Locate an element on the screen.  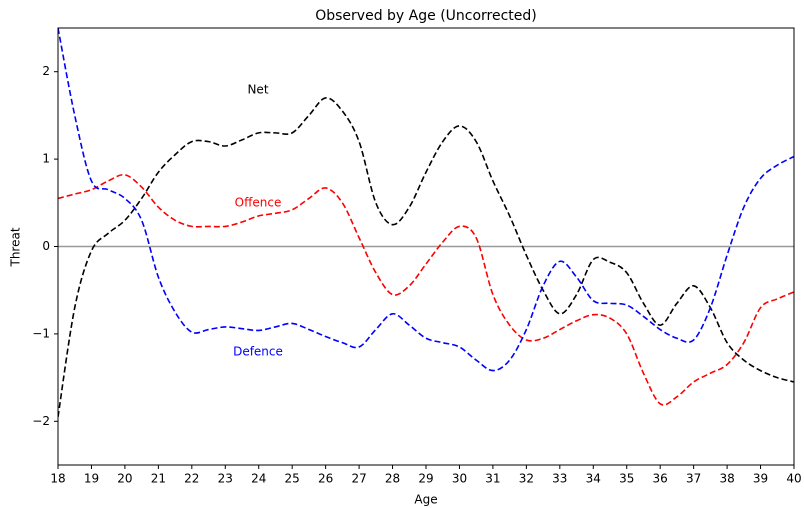
x-tick-label: 40 is located at coordinates (793, 479).